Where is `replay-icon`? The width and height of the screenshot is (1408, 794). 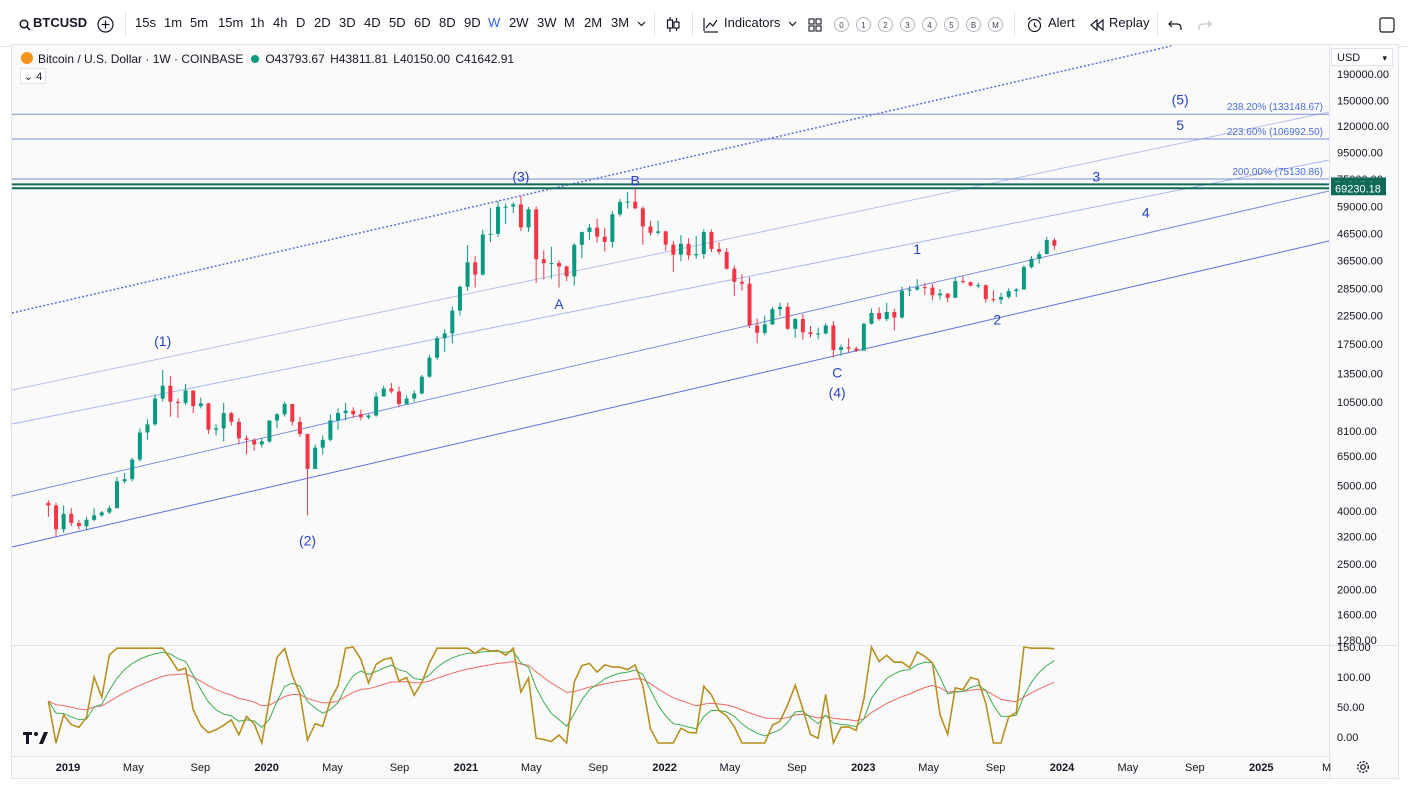 replay-icon is located at coordinates (1097, 25).